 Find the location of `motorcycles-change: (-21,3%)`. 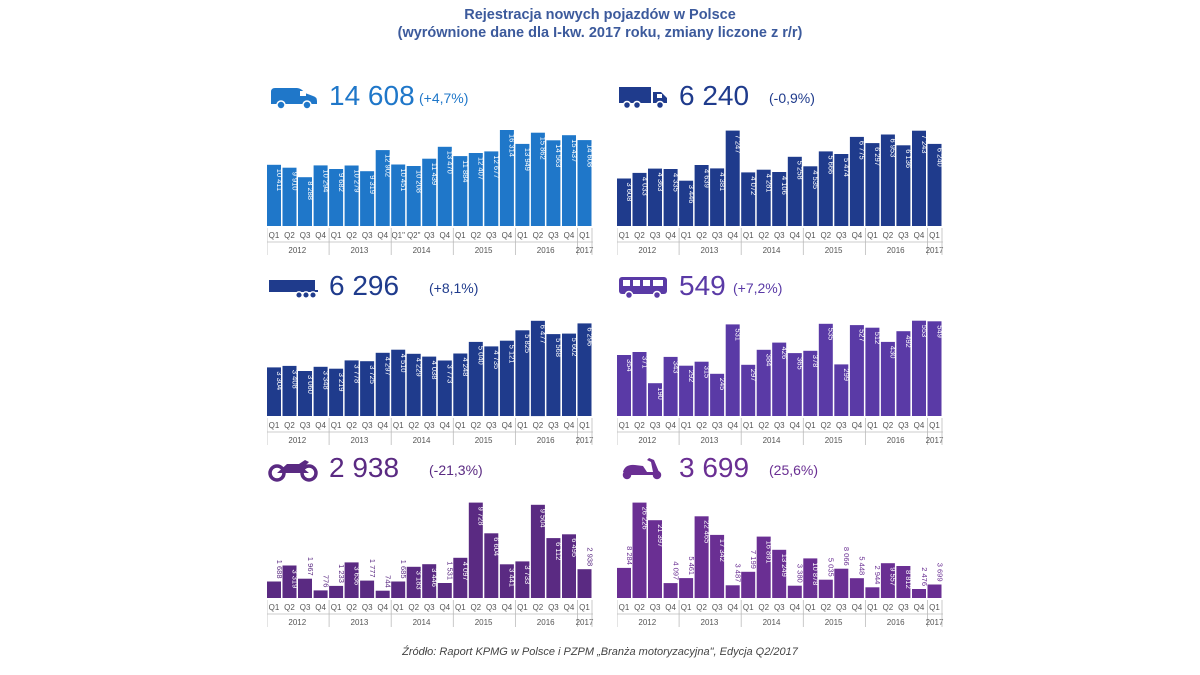

motorcycles-change: (-21,3%) is located at coordinates (456, 470).